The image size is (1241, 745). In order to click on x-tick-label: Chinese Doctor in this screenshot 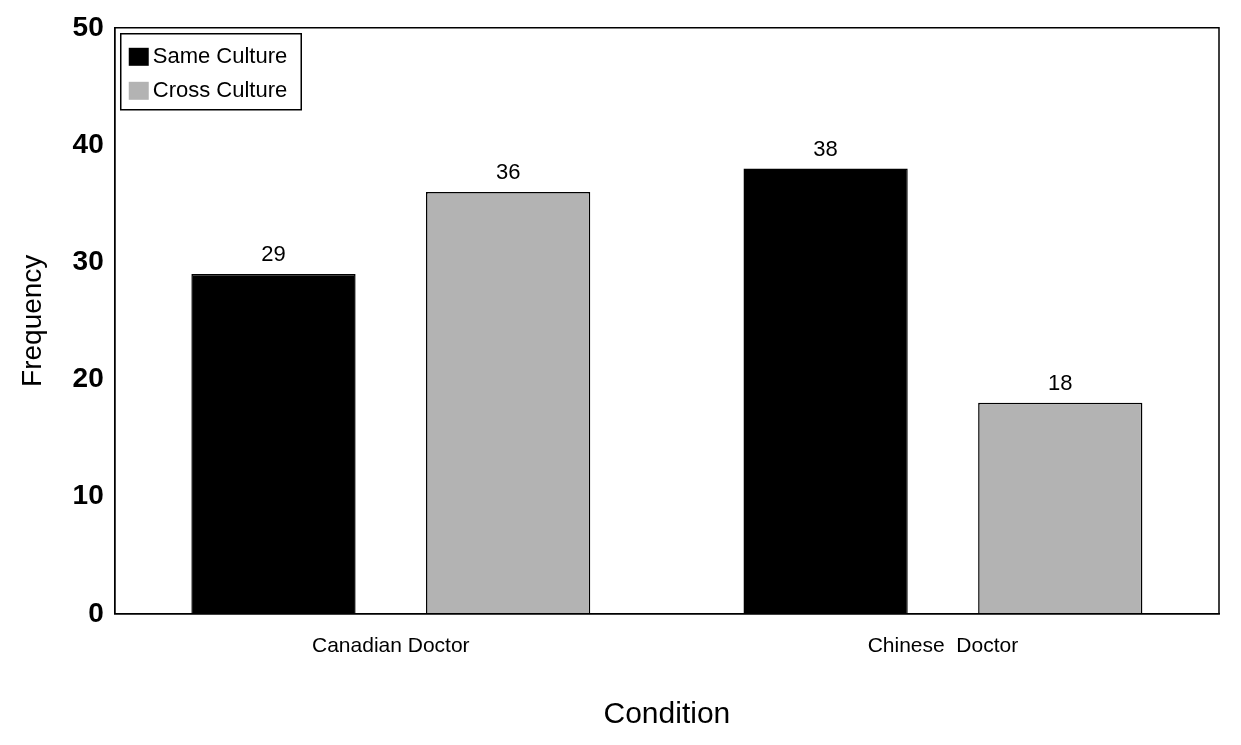, I will do `click(943, 645)`.